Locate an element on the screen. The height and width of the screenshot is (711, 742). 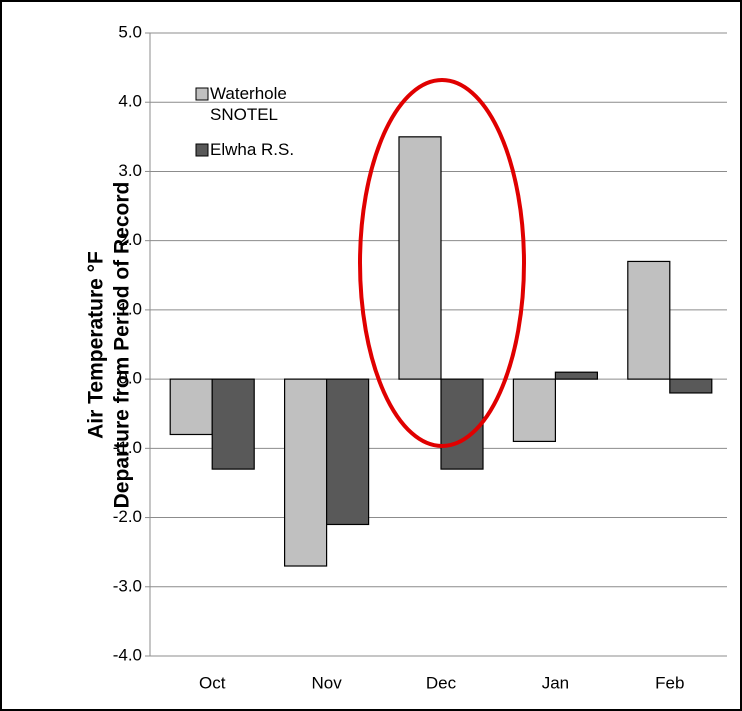
y-tick-label: 3.0 is located at coordinates (130, 170).